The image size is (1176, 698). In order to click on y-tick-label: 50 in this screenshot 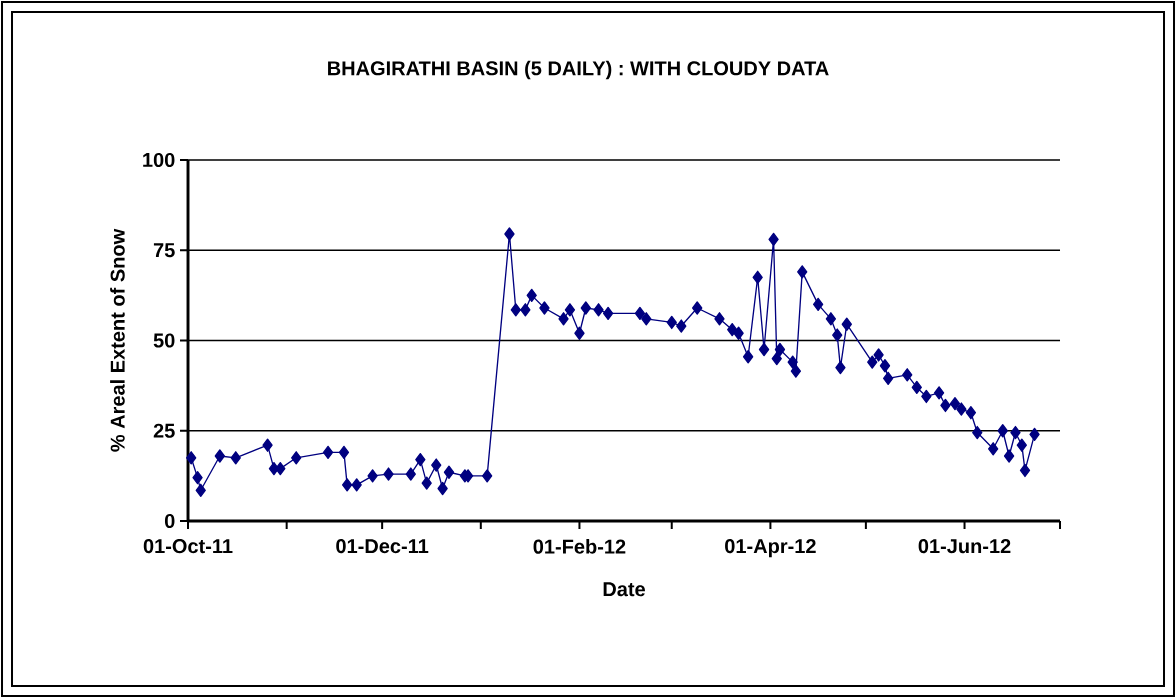, I will do `click(164, 340)`.